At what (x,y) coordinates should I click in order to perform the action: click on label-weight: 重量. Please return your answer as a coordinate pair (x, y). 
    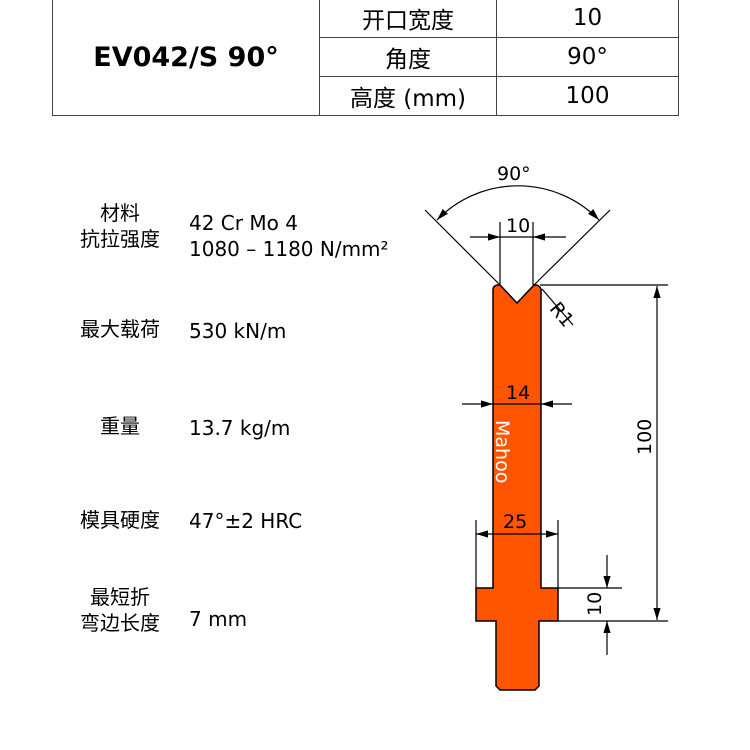
    Looking at the image, I should click on (120, 426).